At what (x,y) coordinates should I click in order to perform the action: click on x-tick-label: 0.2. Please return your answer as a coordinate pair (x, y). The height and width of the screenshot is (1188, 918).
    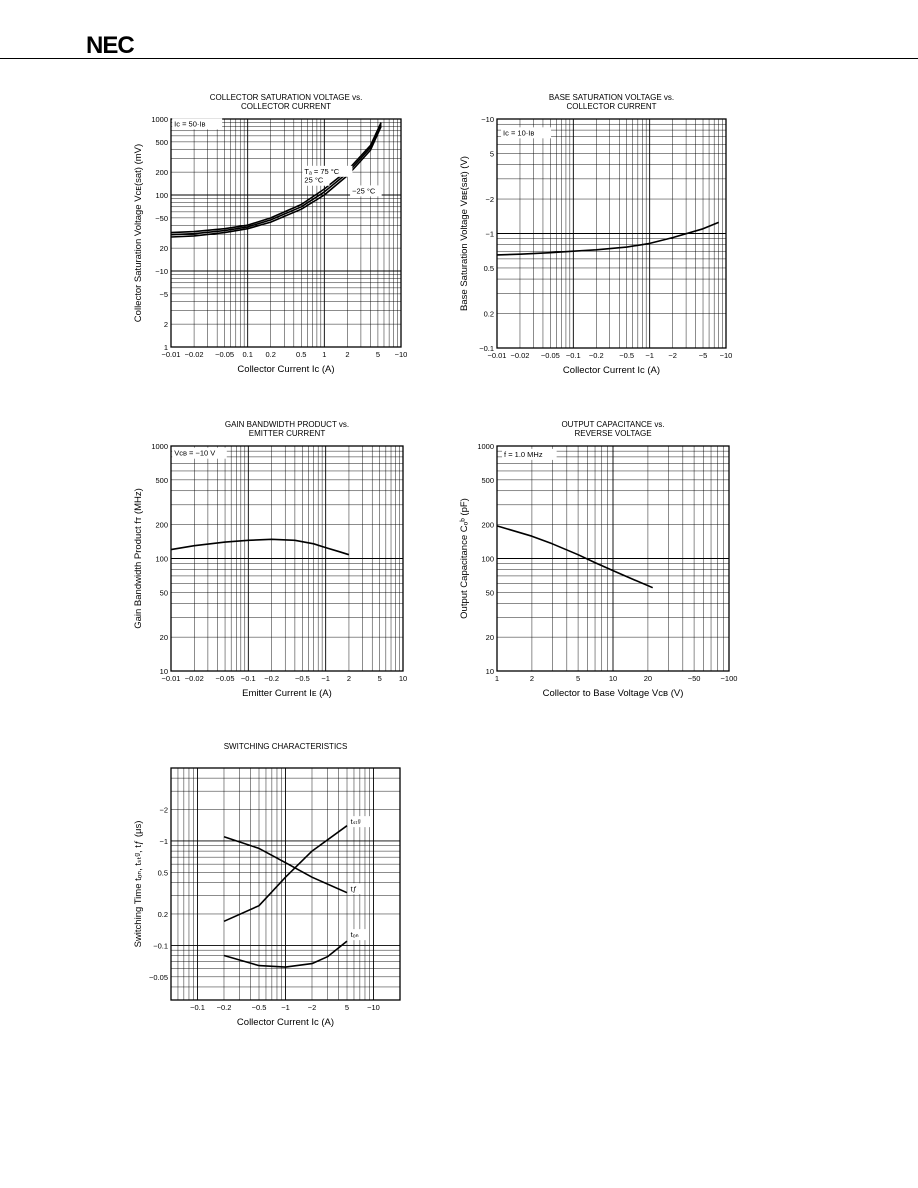
    Looking at the image, I should click on (271, 354).